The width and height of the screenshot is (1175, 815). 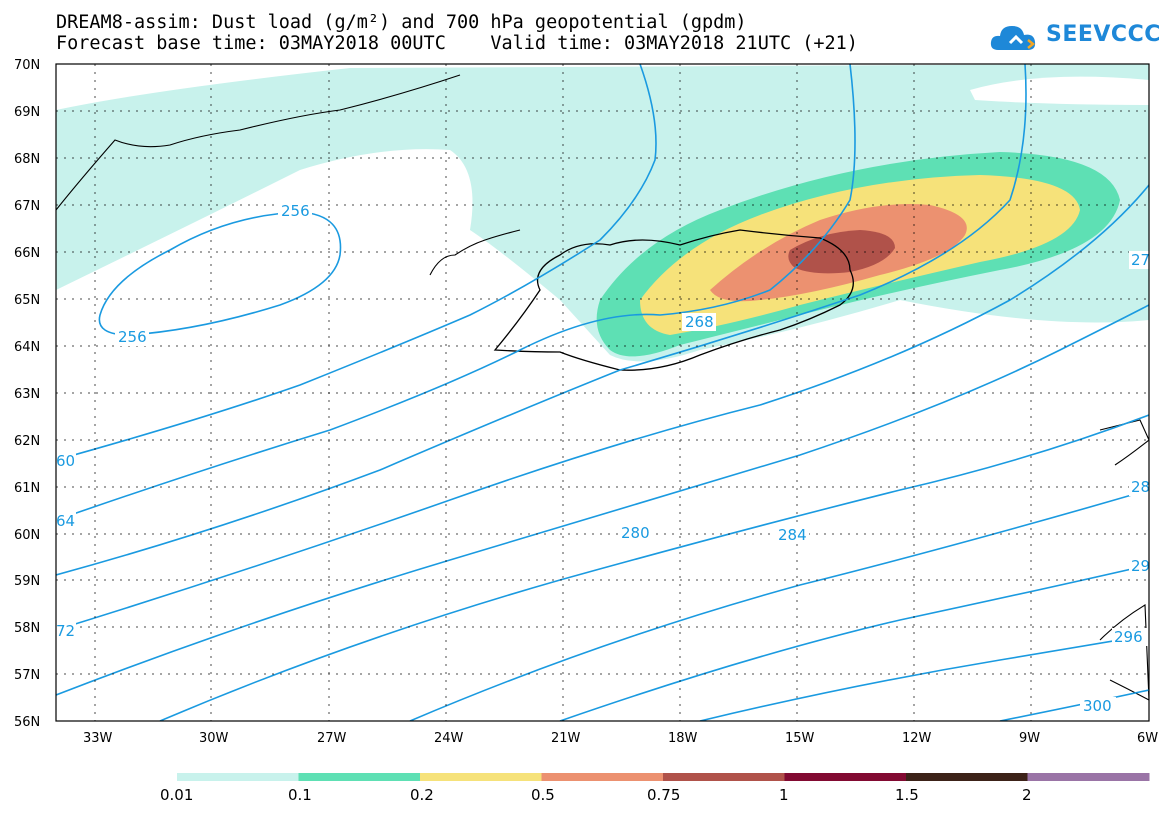 I want to click on colorbar-label: 0.01, so click(x=177, y=795).